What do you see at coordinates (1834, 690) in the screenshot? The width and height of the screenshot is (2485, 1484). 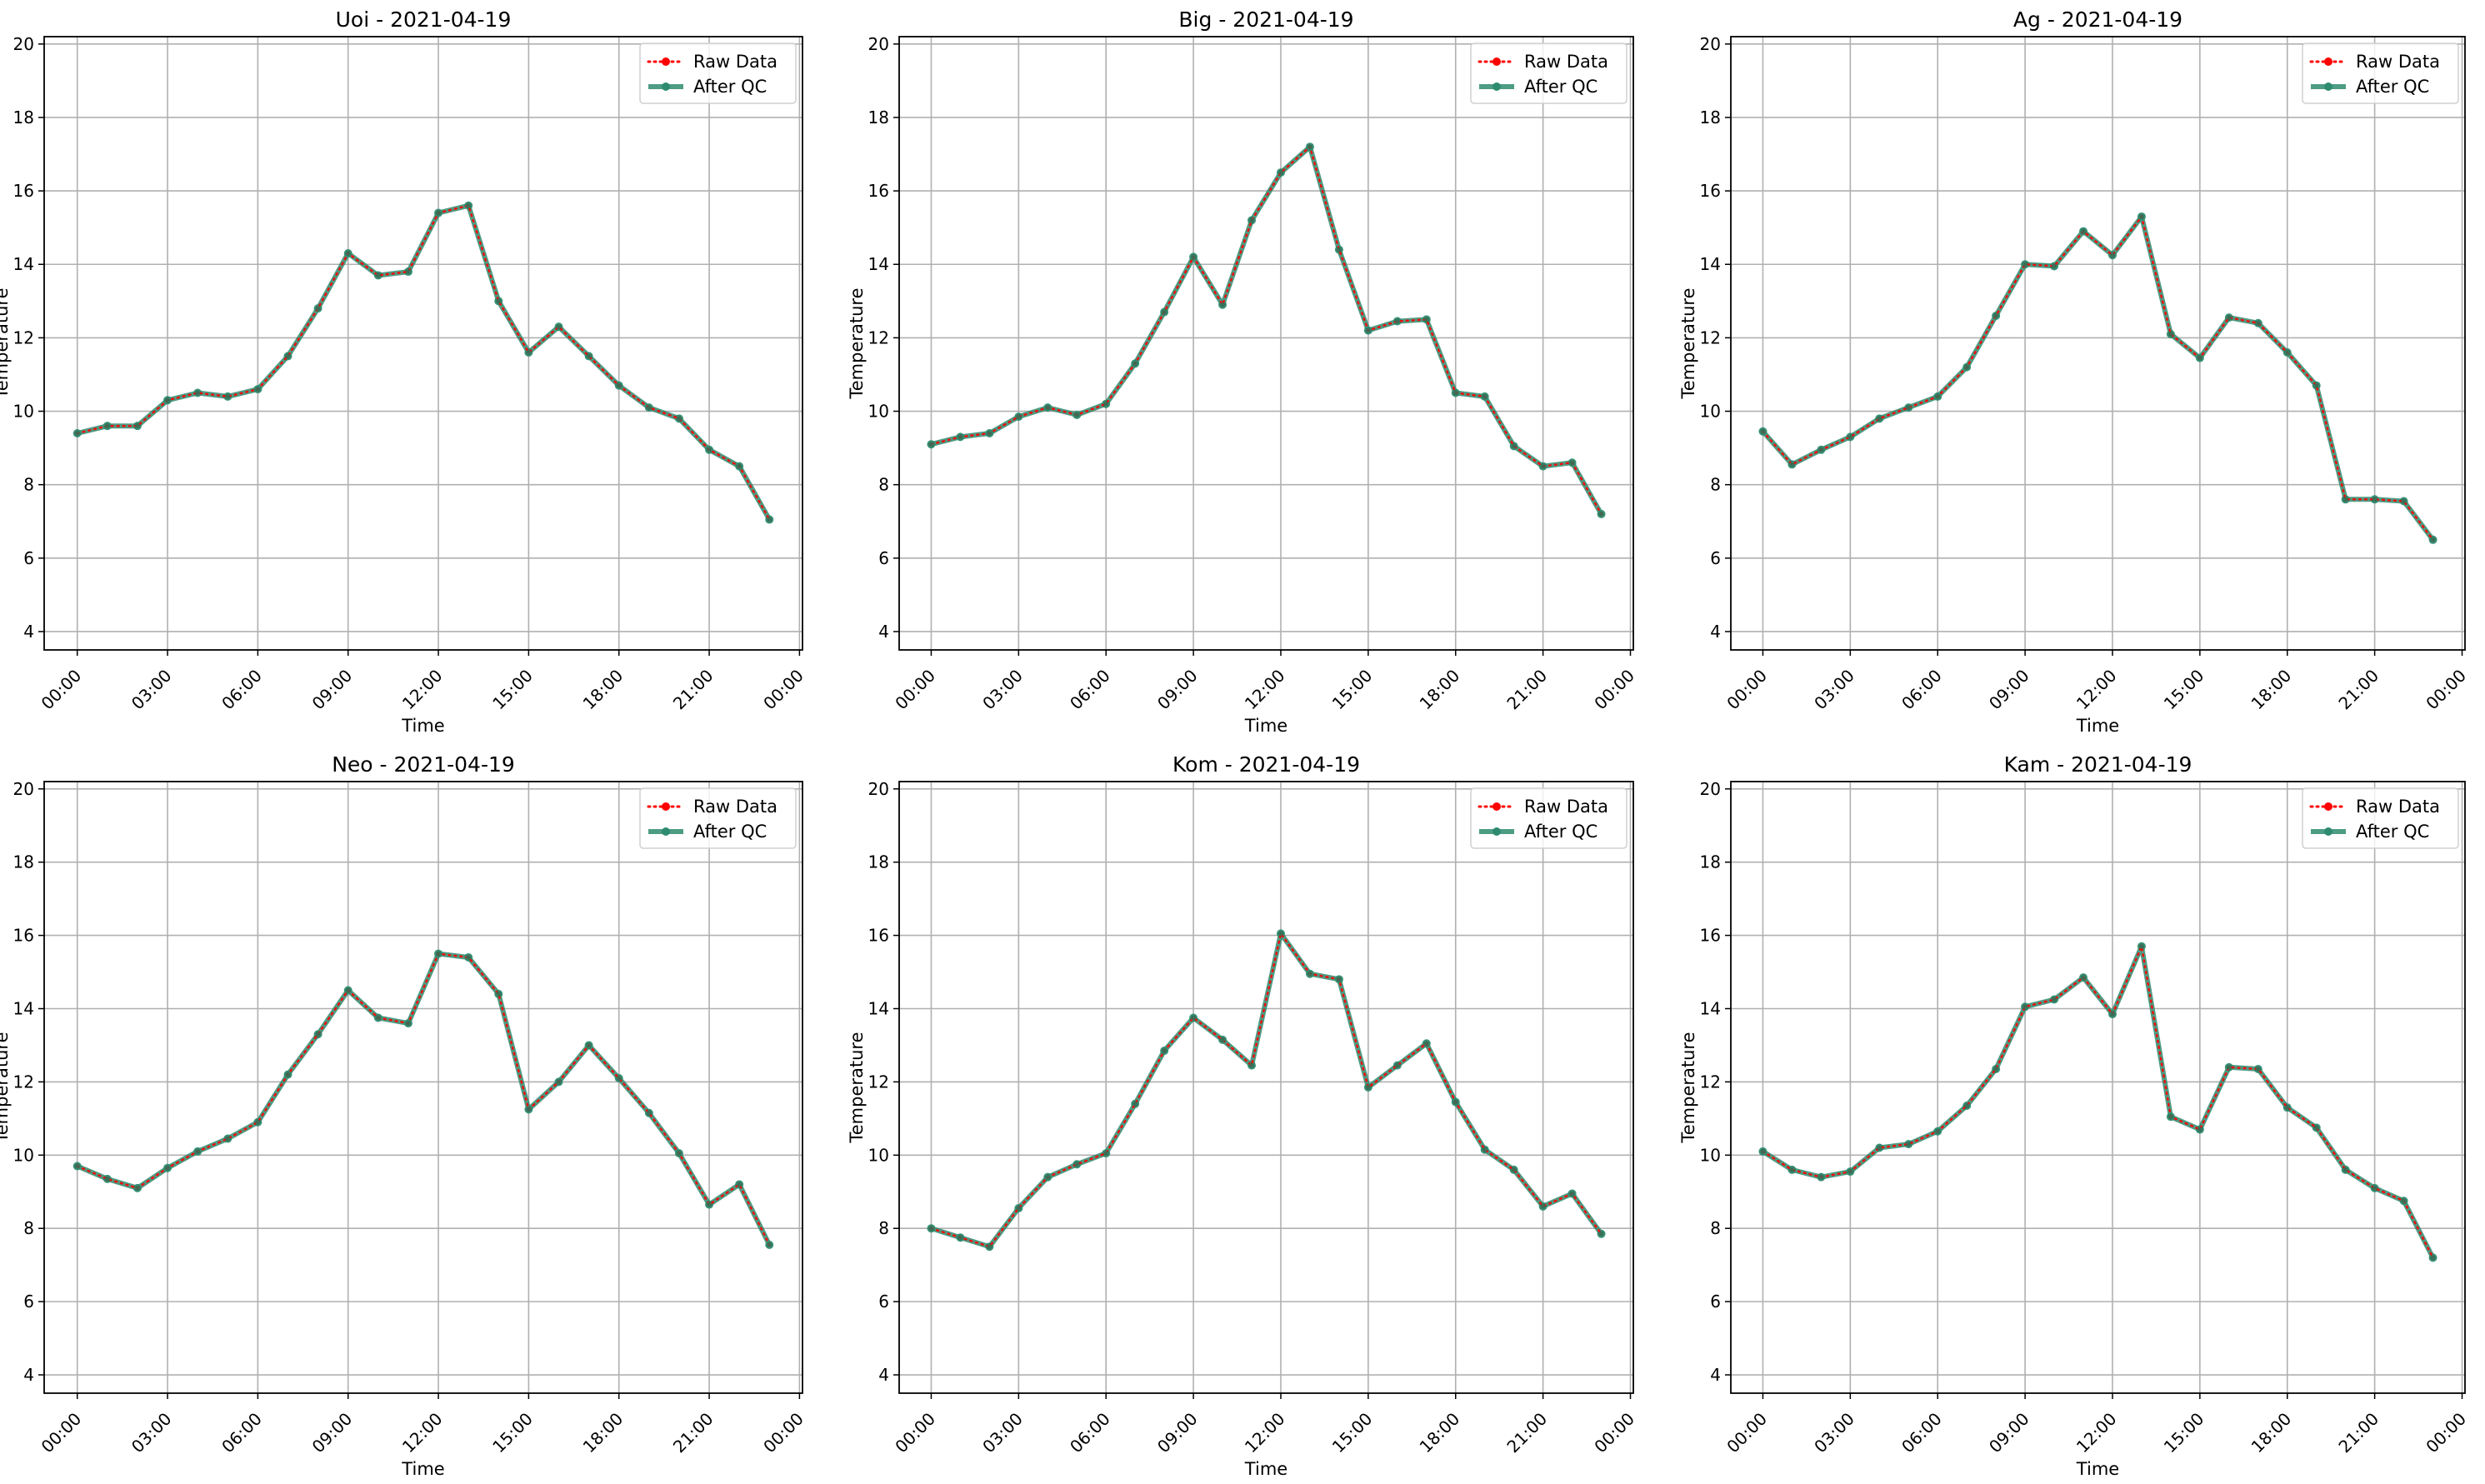 I see `x-tick-label: 03:00` at bounding box center [1834, 690].